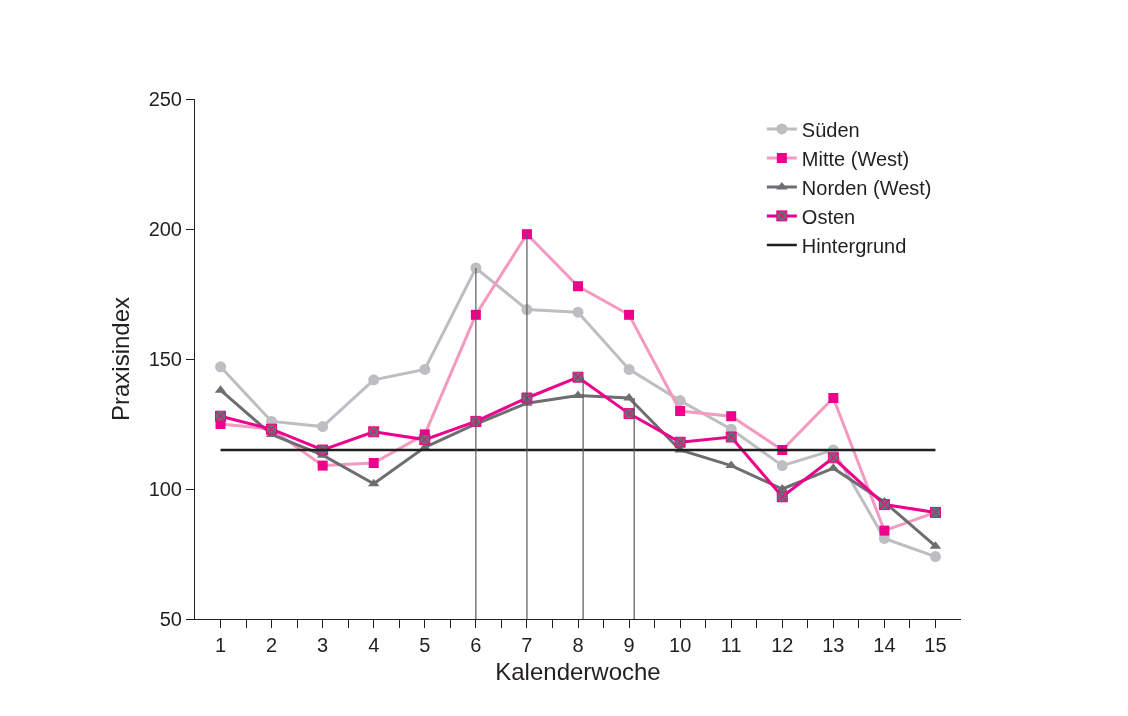 The width and height of the screenshot is (1128, 716). Describe the element at coordinates (165, 359) in the screenshot. I see `y-tick-label: 150` at that location.